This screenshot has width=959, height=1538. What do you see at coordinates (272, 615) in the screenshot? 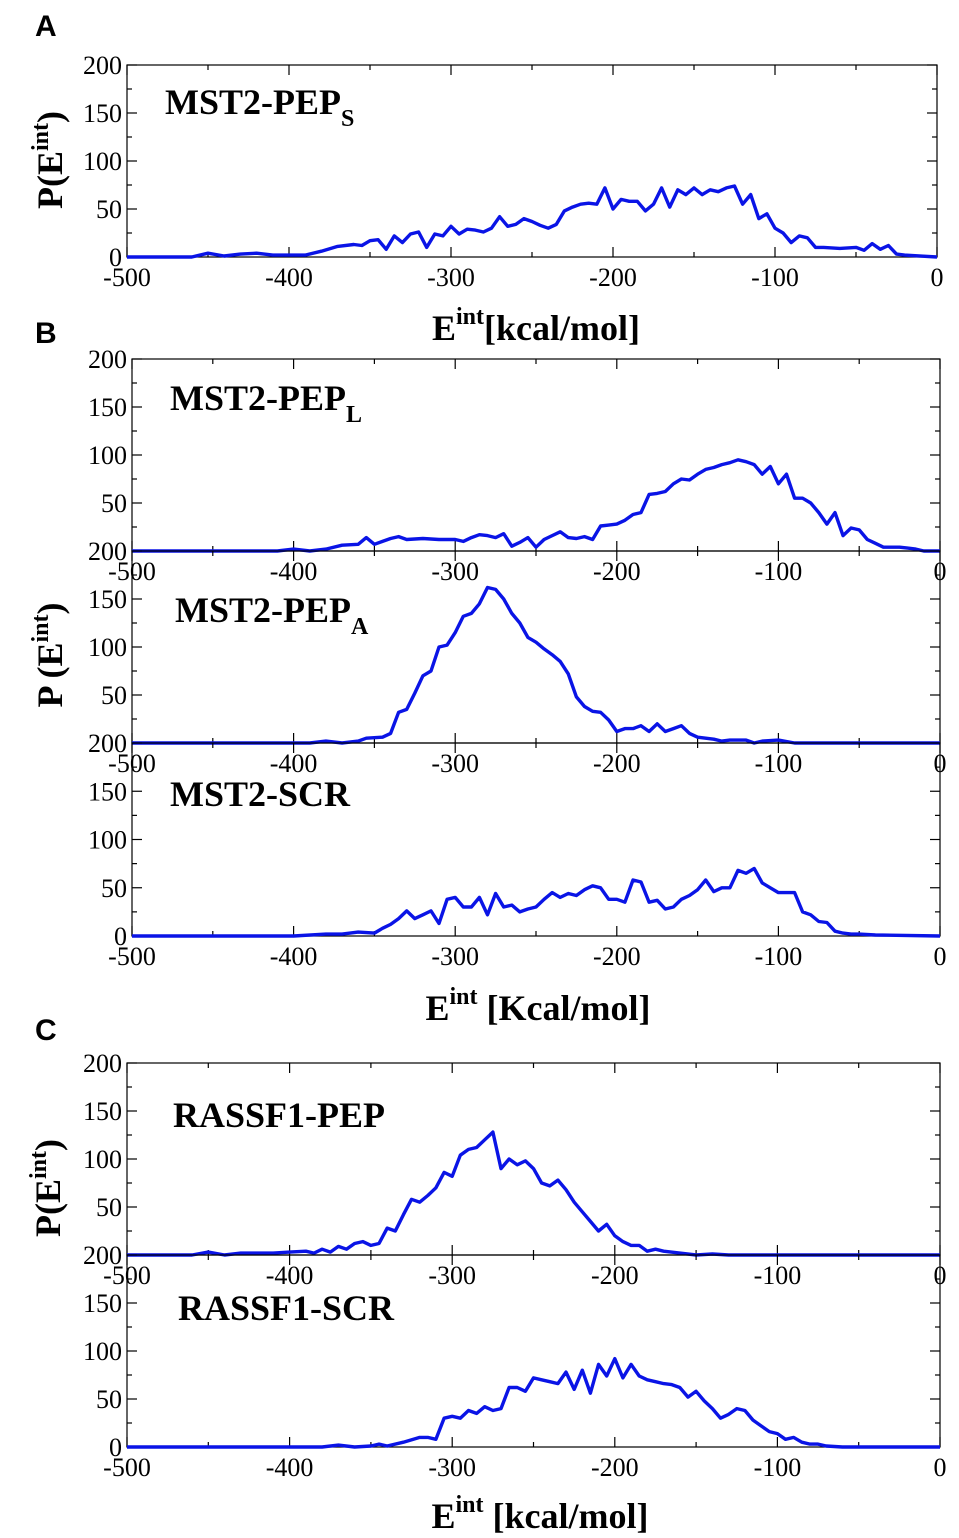
I see `annotation-label: MST2-PEPA` at bounding box center [272, 615].